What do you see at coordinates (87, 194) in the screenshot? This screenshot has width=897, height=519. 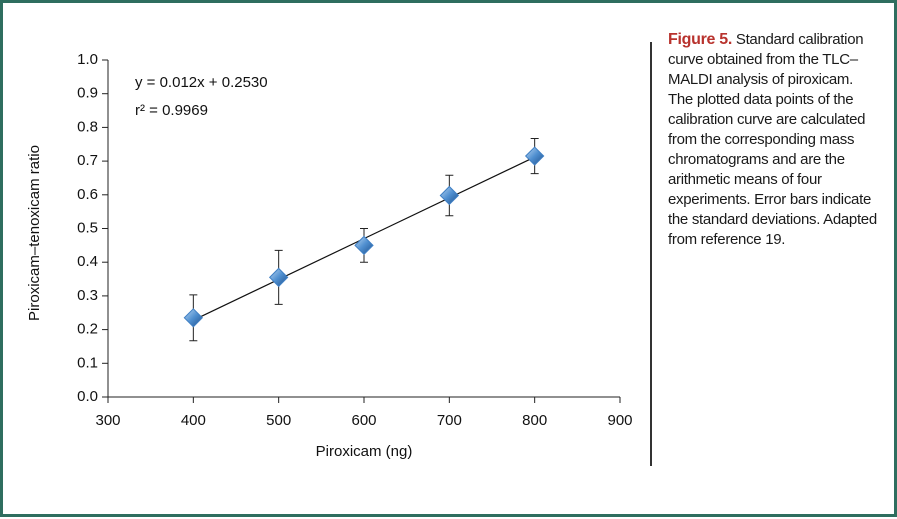 I see `y-tick-label: 0.6` at bounding box center [87, 194].